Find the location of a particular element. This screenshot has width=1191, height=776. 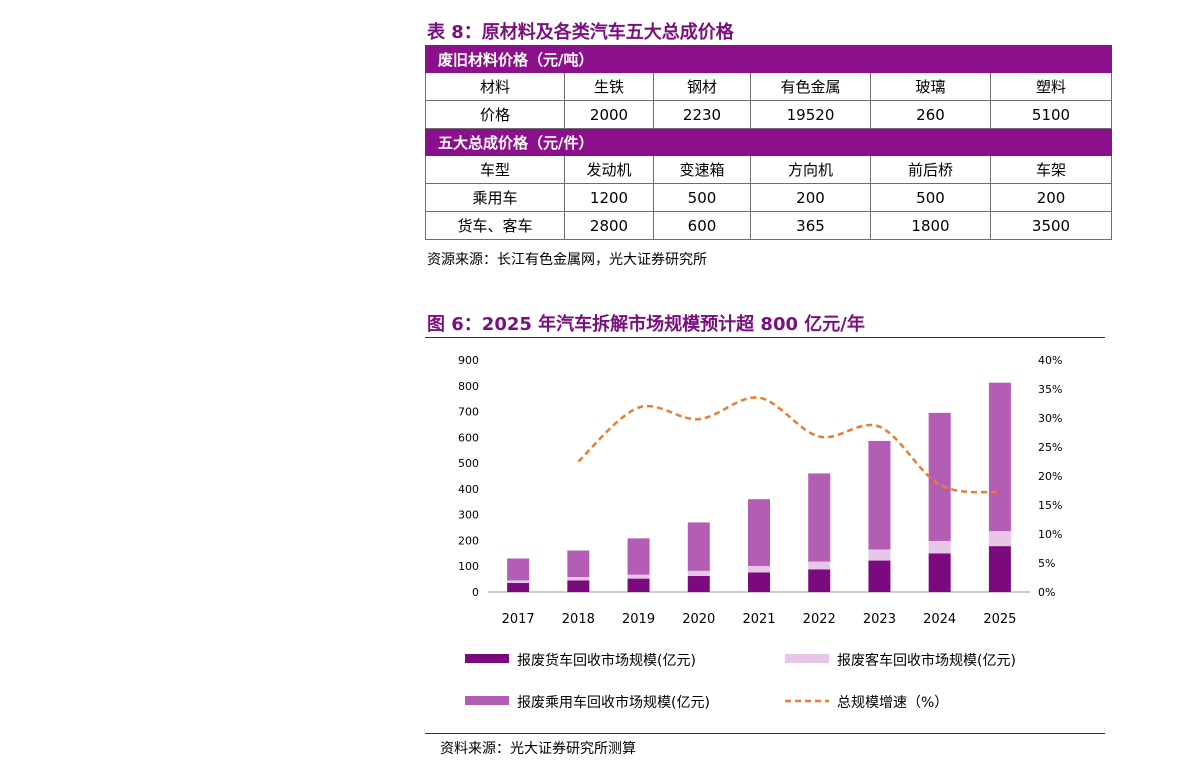

section-label: 五大总成价格（元/件） is located at coordinates (768, 142).